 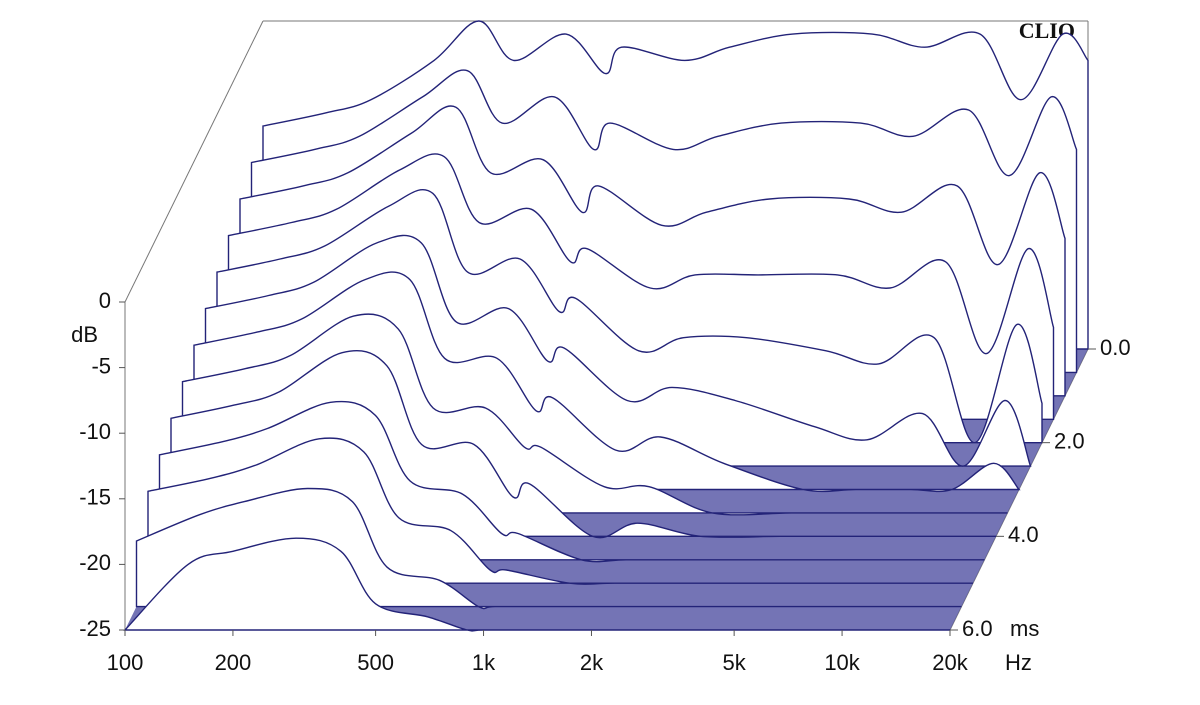 What do you see at coordinates (95, 497) in the screenshot?
I see `y-tick-label: -15` at bounding box center [95, 497].